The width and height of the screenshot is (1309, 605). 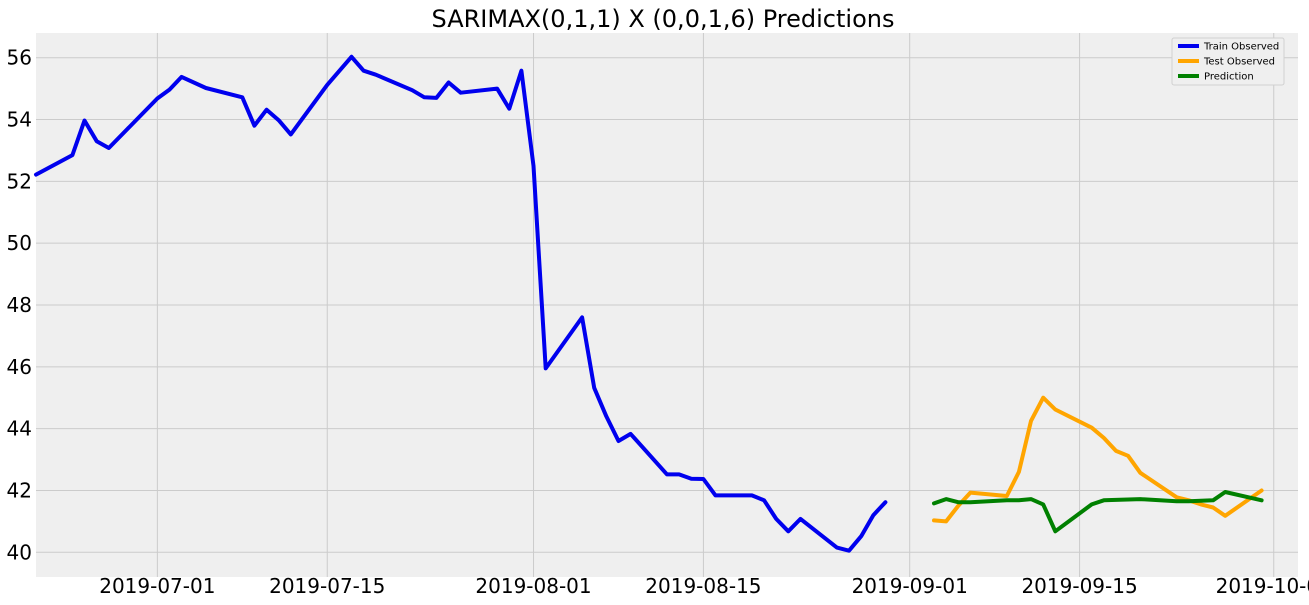 I want to click on y-tick-label: 56, so click(x=19, y=58).